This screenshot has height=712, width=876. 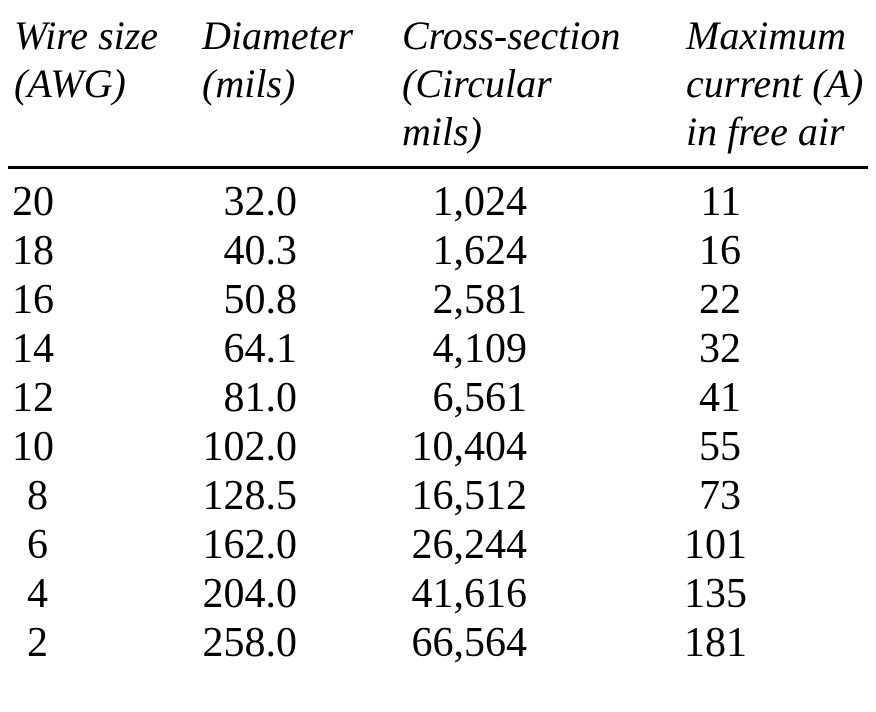 What do you see at coordinates (469, 496) in the screenshot?
I see `cell-cross-section: 16,512` at bounding box center [469, 496].